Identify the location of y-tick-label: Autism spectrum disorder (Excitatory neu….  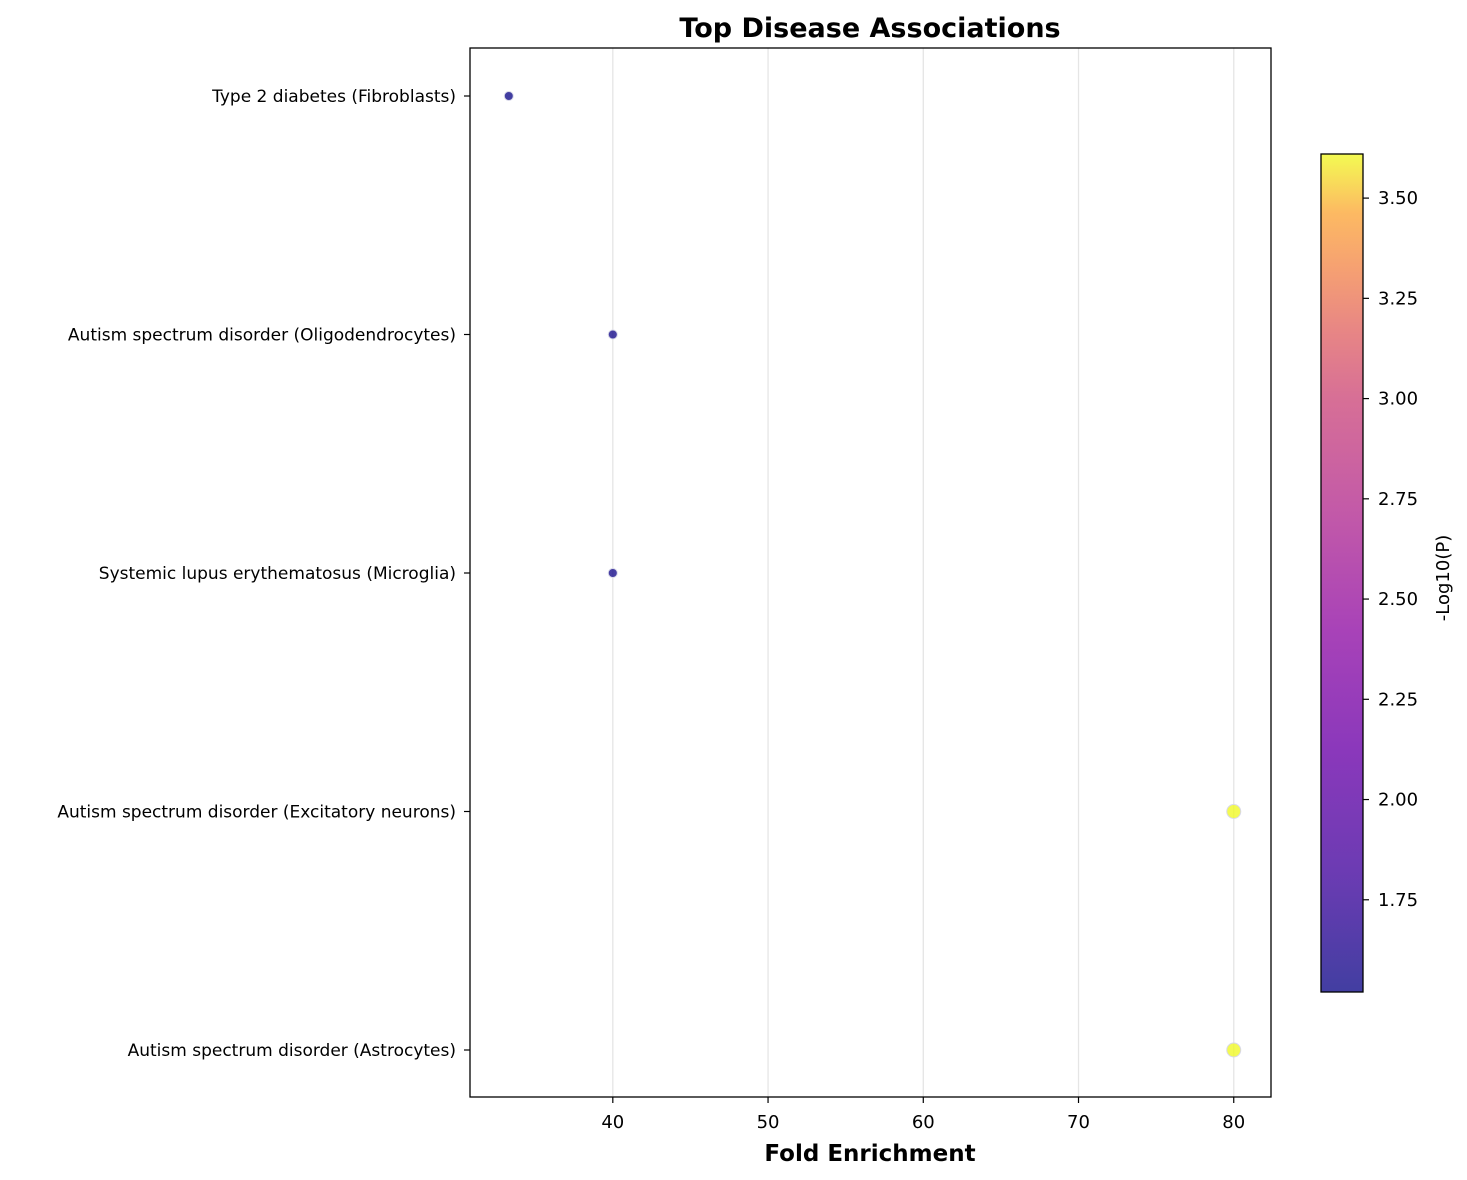
(256, 813).